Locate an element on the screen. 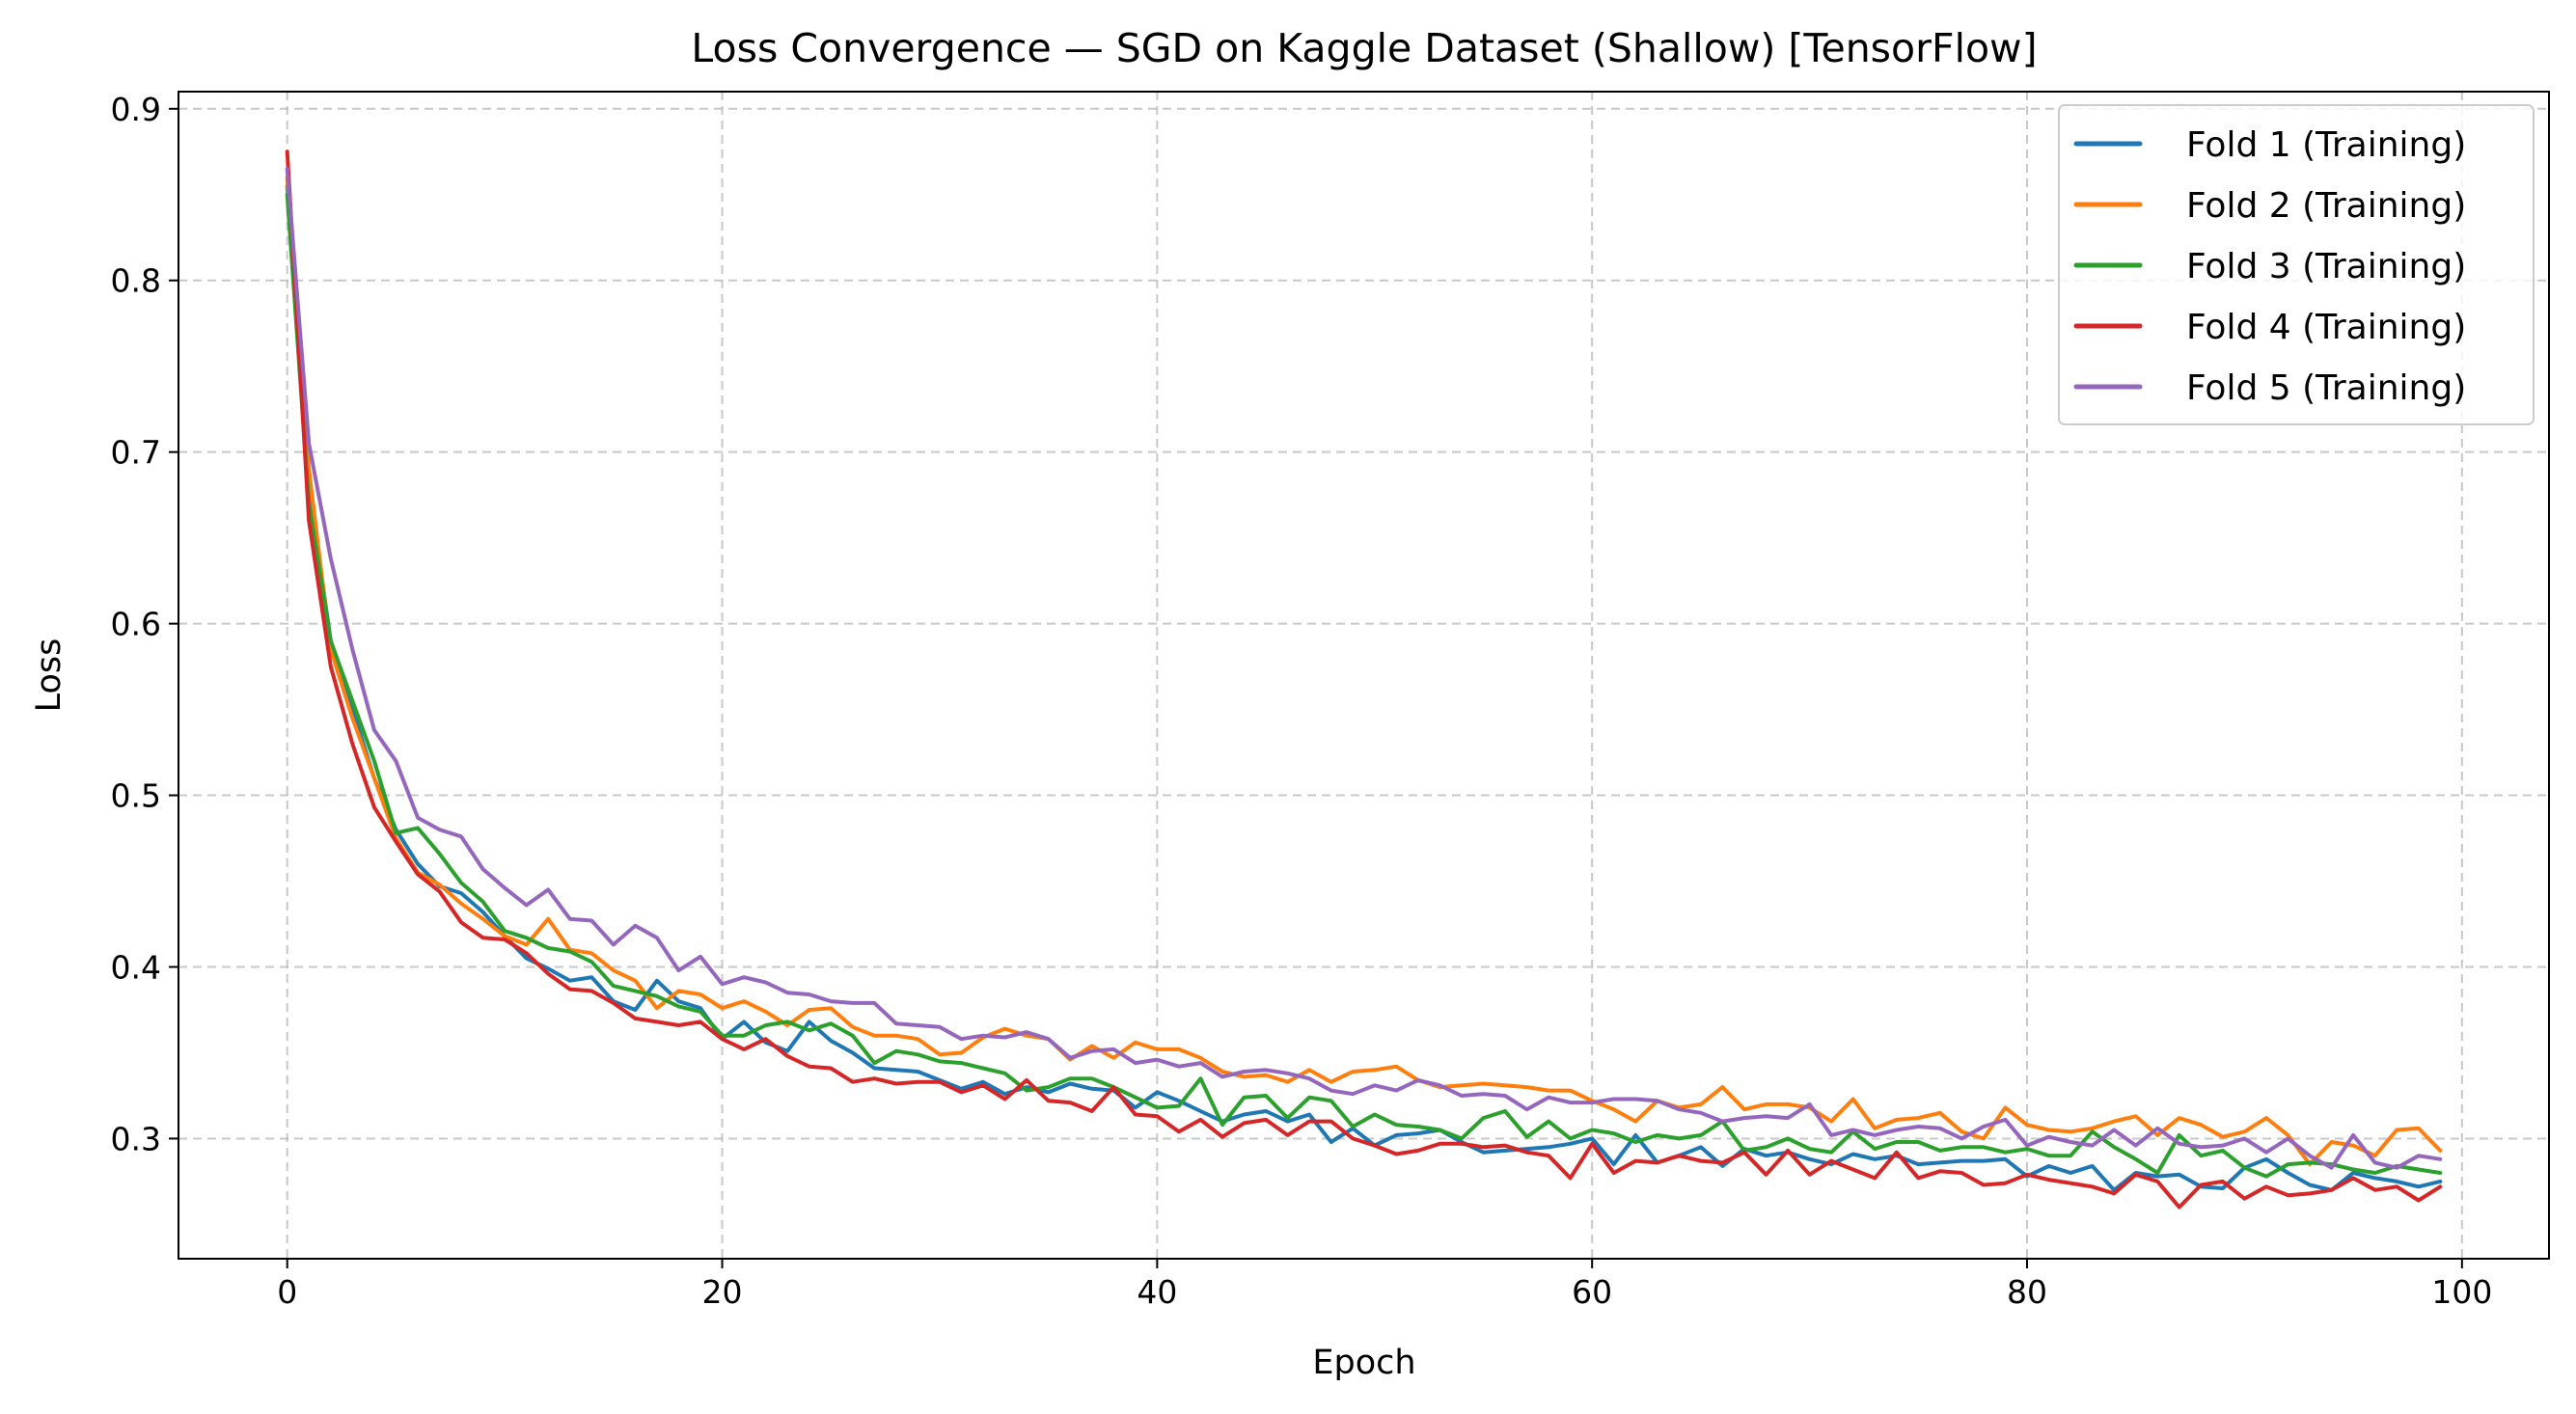 This screenshot has width=2576, height=1414. x-tick-label: 100 is located at coordinates (2462, 1292).